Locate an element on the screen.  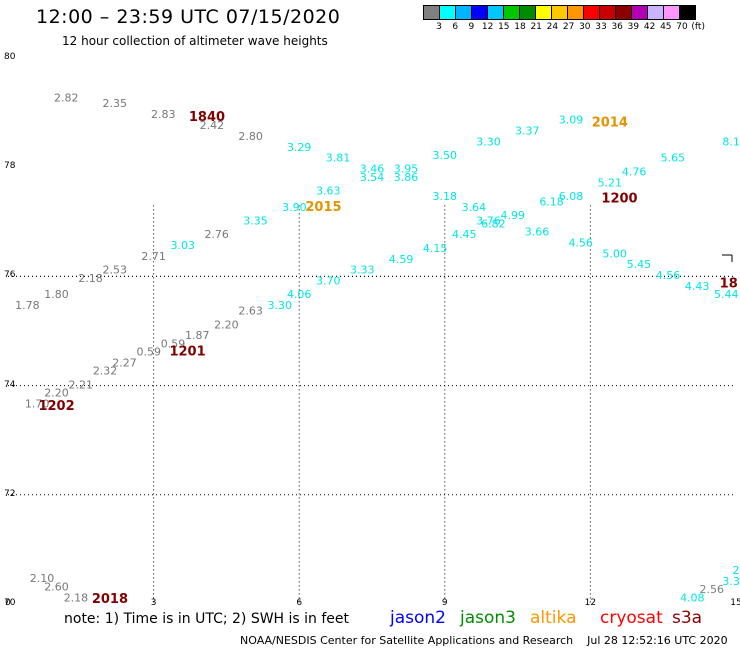
wave-height-value: 2.21 is located at coordinates (81, 384).